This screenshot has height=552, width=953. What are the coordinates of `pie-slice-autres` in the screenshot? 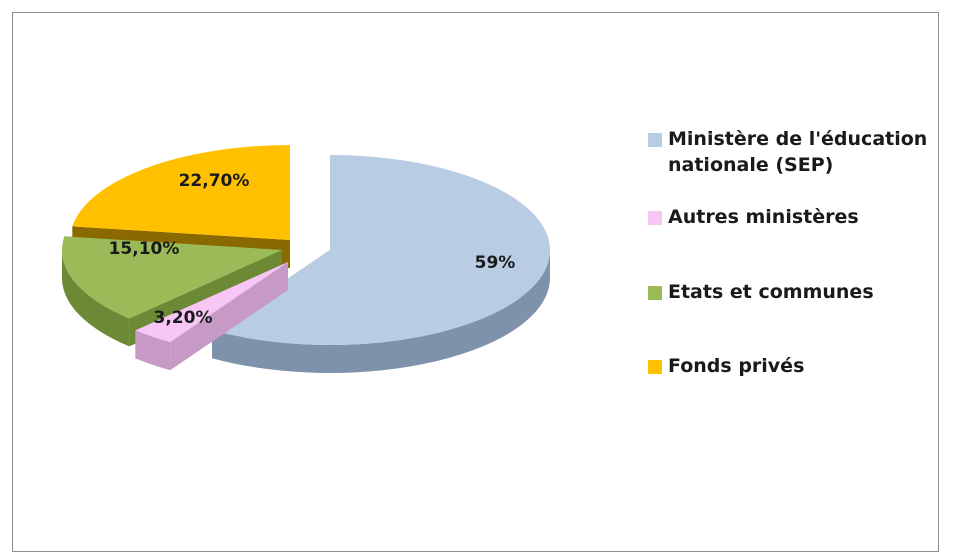 It's located at (211, 316).